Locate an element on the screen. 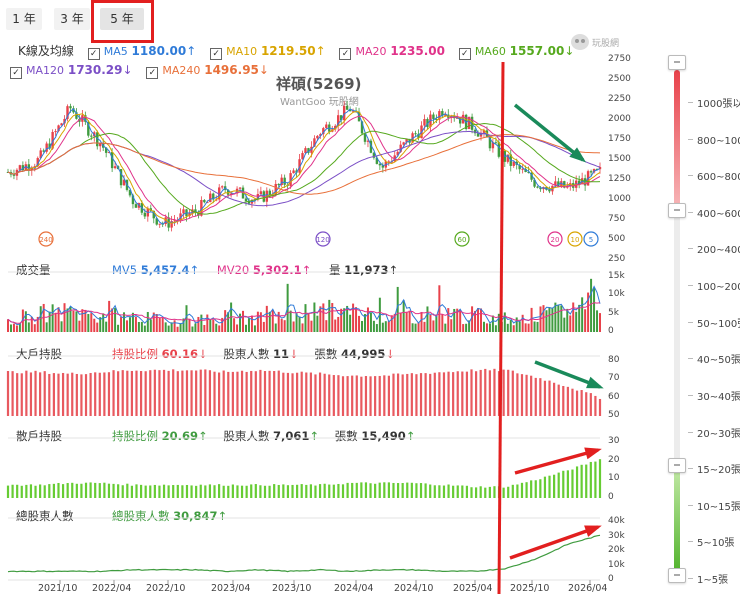  ma-marker-label: 240 is located at coordinates (45, 240).